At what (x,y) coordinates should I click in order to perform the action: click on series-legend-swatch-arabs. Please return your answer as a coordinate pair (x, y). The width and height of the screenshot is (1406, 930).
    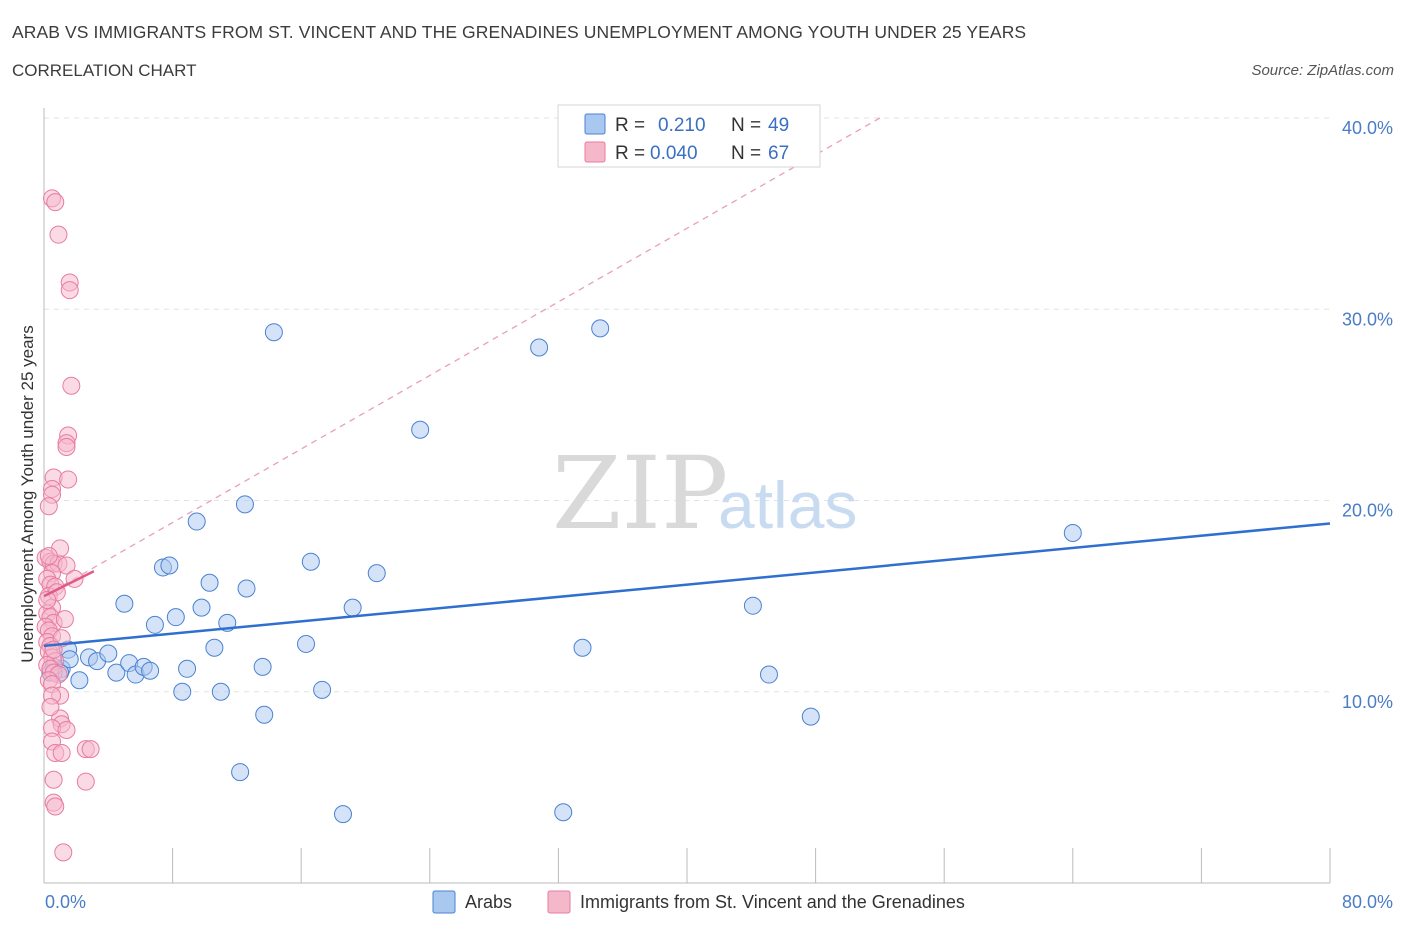
    Looking at the image, I should click on (444, 902).